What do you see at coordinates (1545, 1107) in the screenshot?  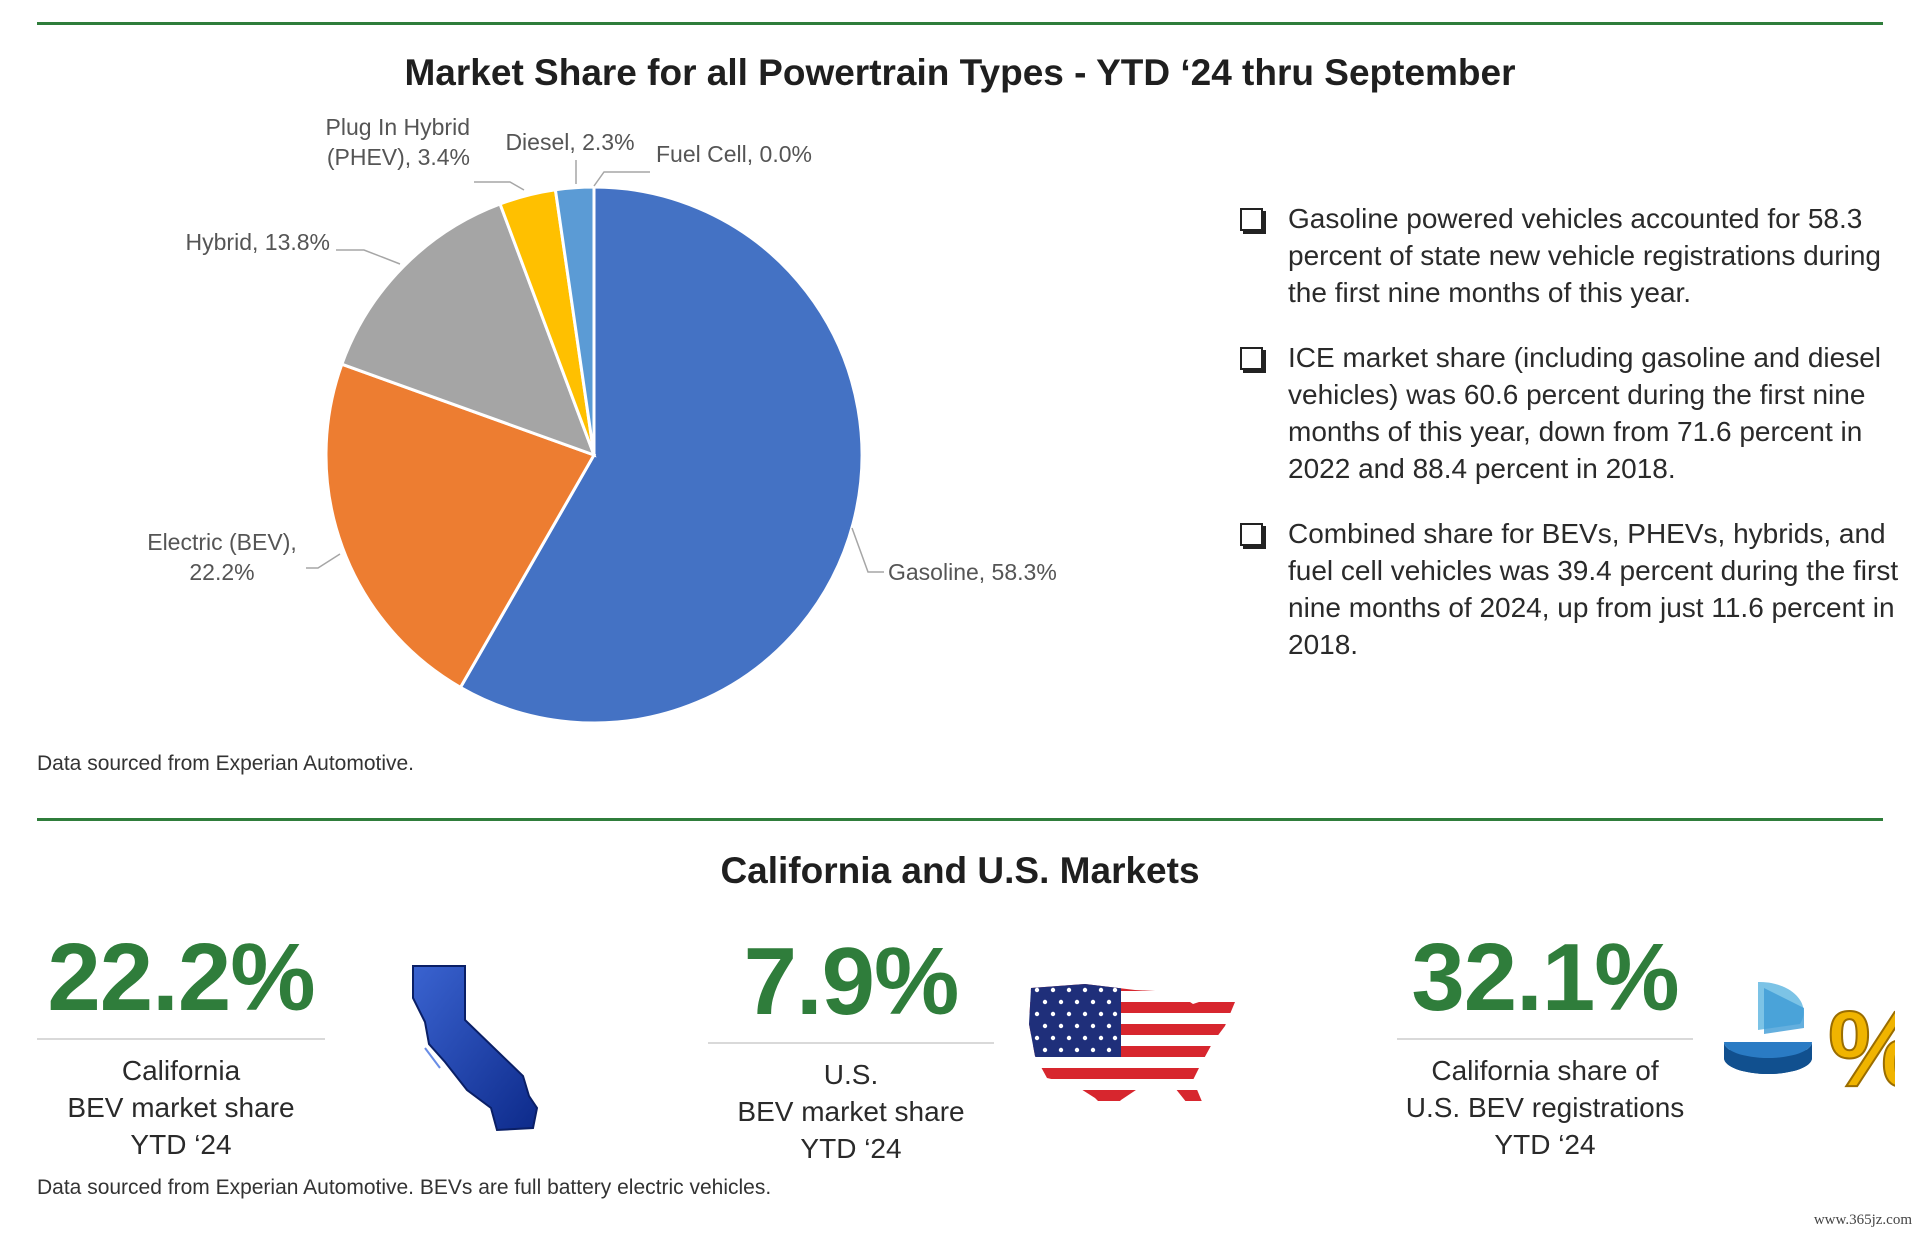 I see `stat-label-line: U.S. BEV registrations` at bounding box center [1545, 1107].